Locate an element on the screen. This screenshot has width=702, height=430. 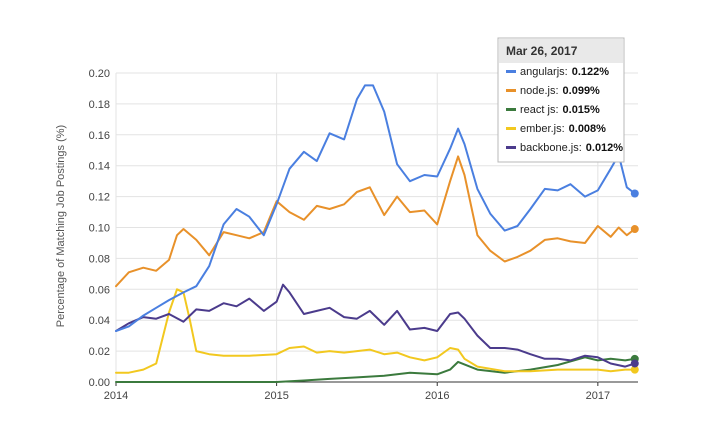
series-end-dot-ember-js is located at coordinates (634, 369).